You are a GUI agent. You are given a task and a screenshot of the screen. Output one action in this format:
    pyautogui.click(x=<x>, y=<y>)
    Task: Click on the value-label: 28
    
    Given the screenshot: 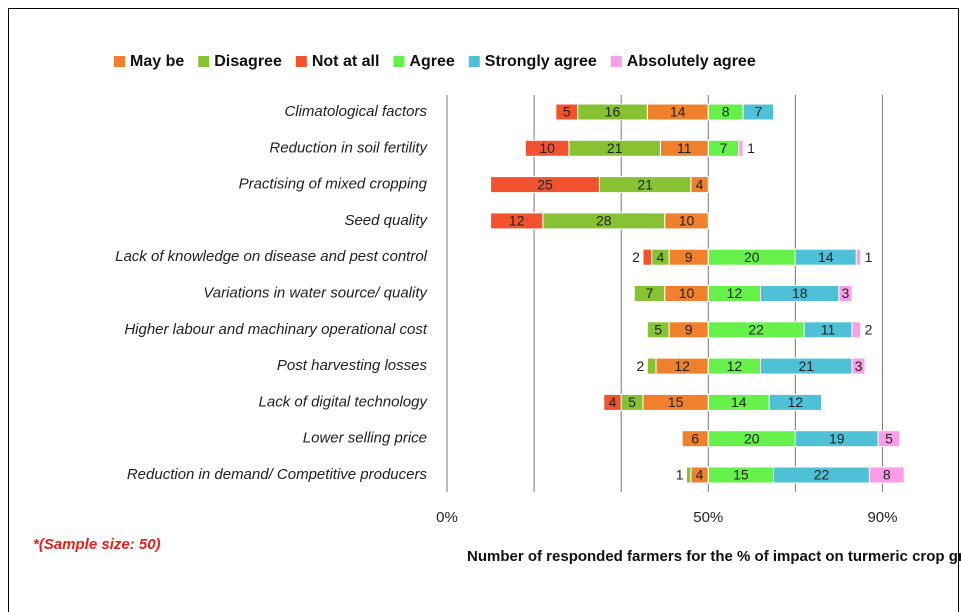 What is the action you would take?
    pyautogui.click(x=604, y=221)
    